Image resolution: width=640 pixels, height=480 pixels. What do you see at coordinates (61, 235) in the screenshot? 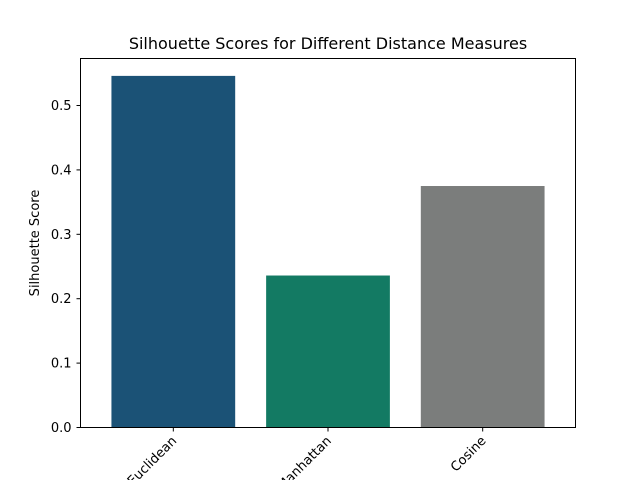
I see `y-tick-label: 0.3` at bounding box center [61, 235].